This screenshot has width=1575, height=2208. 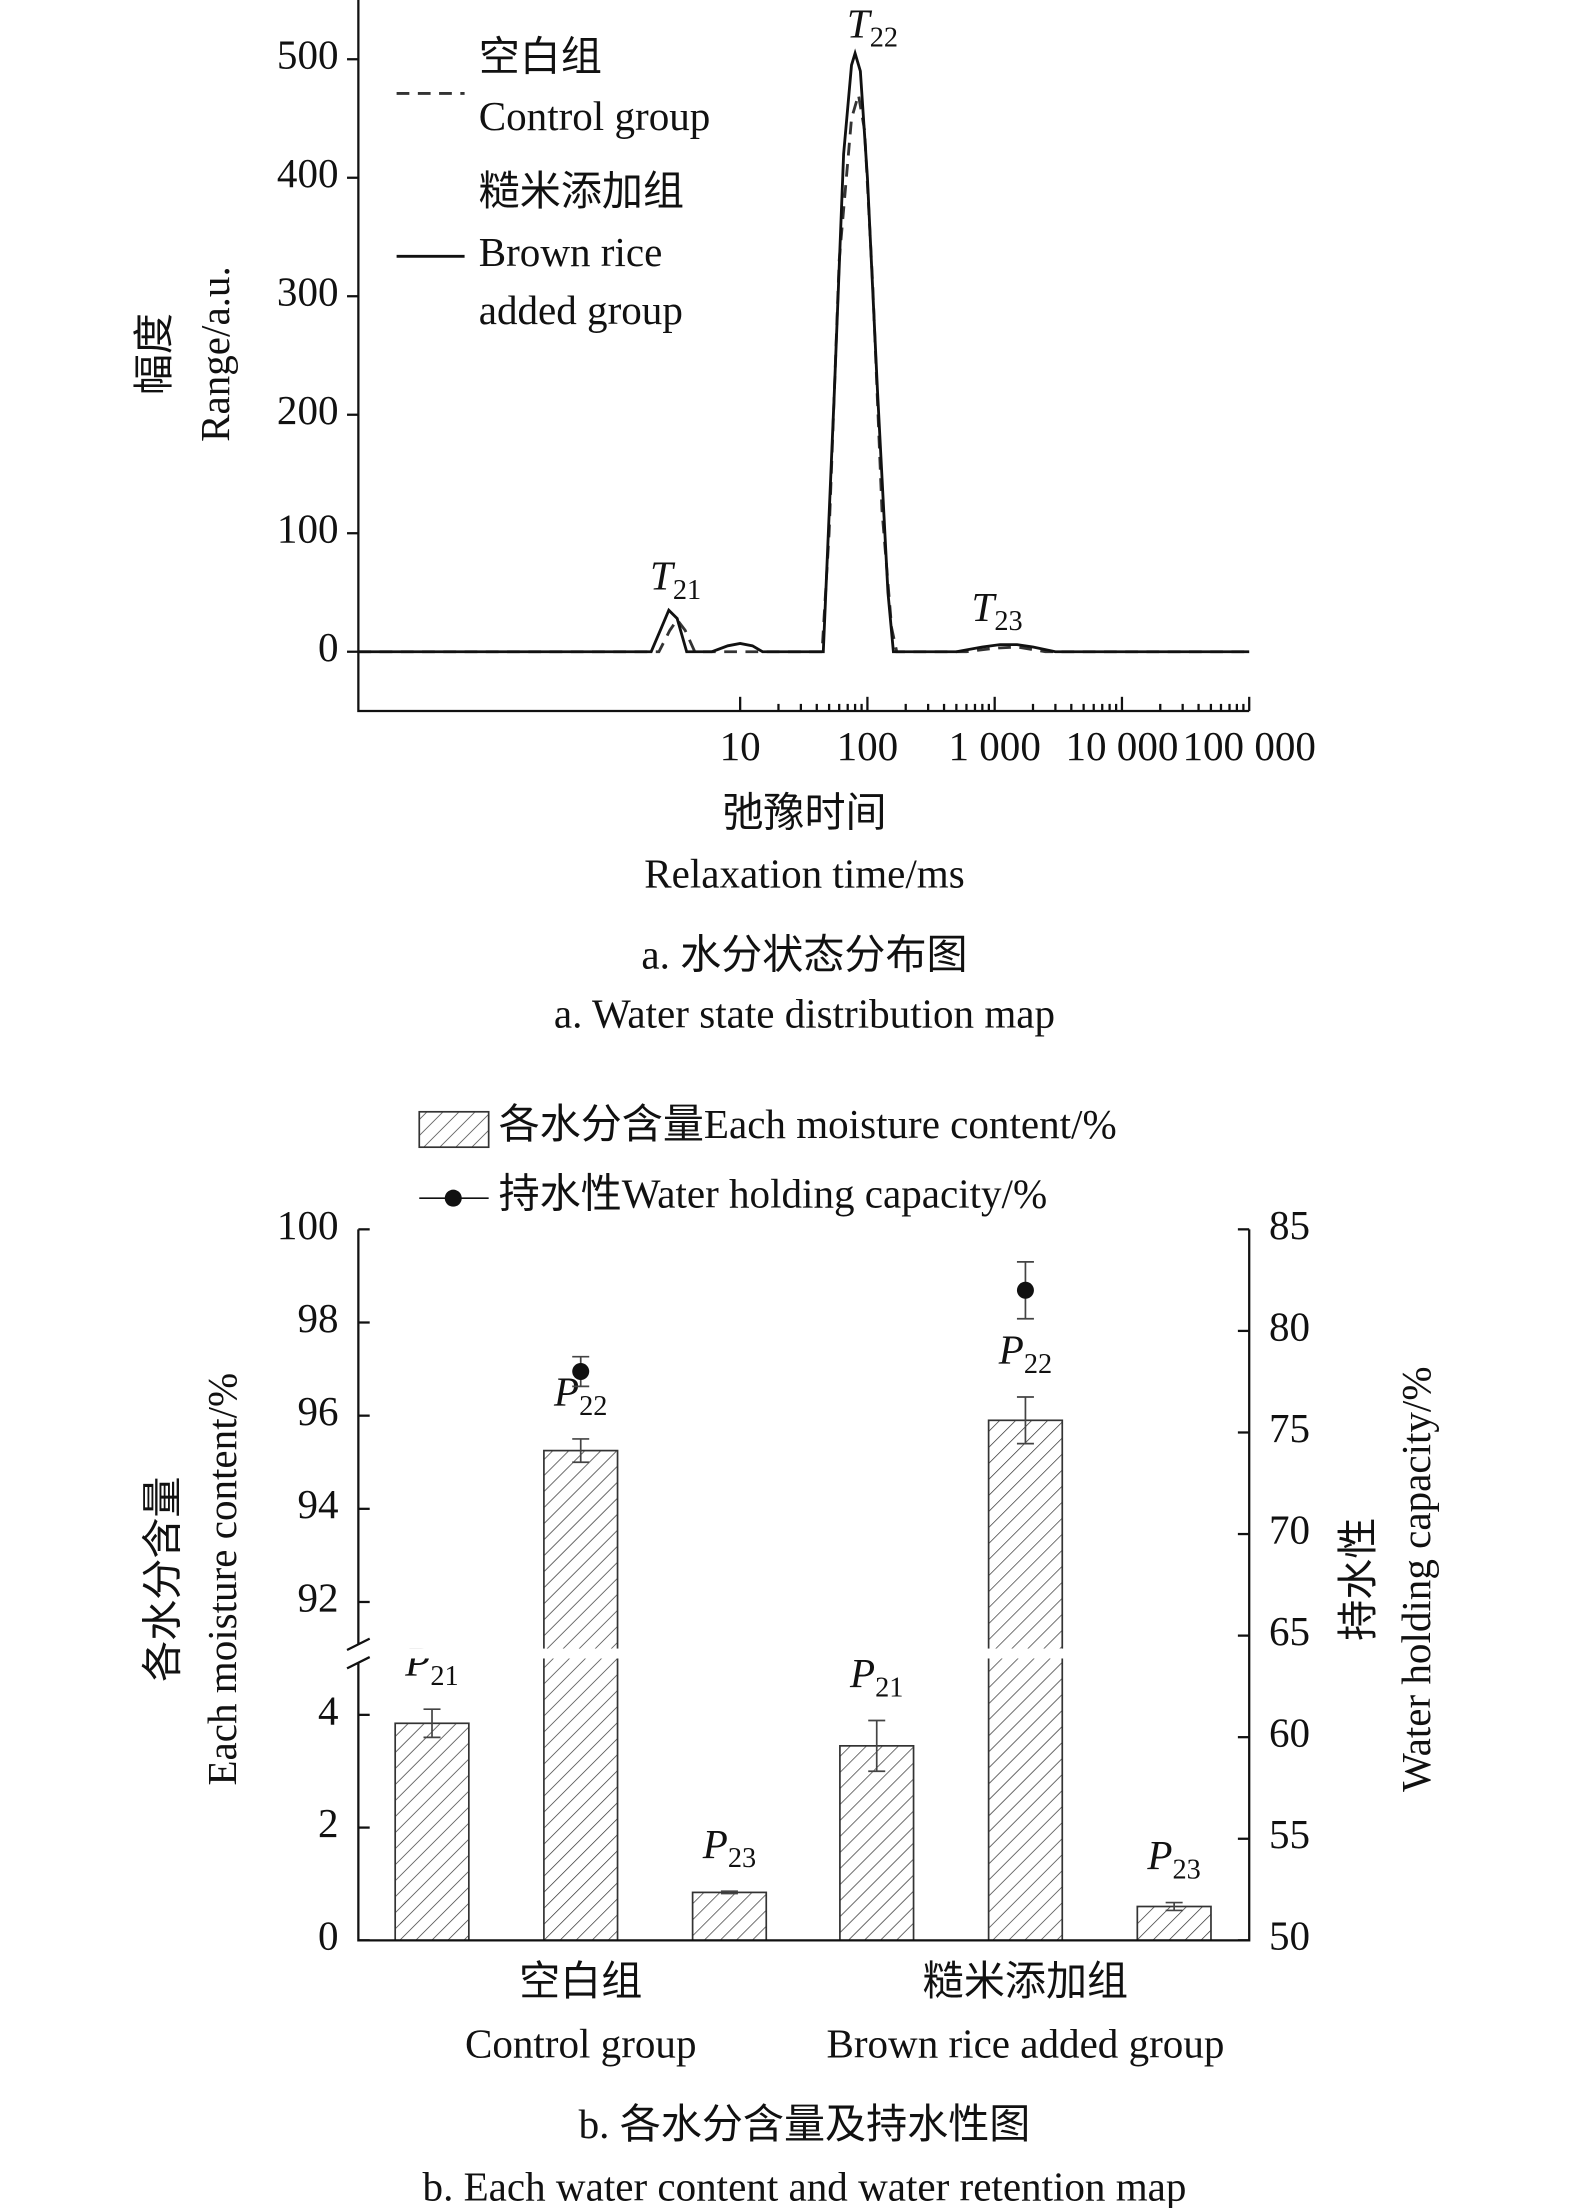 What do you see at coordinates (581, 191) in the screenshot?
I see `legend-label: 糙米添加组` at bounding box center [581, 191].